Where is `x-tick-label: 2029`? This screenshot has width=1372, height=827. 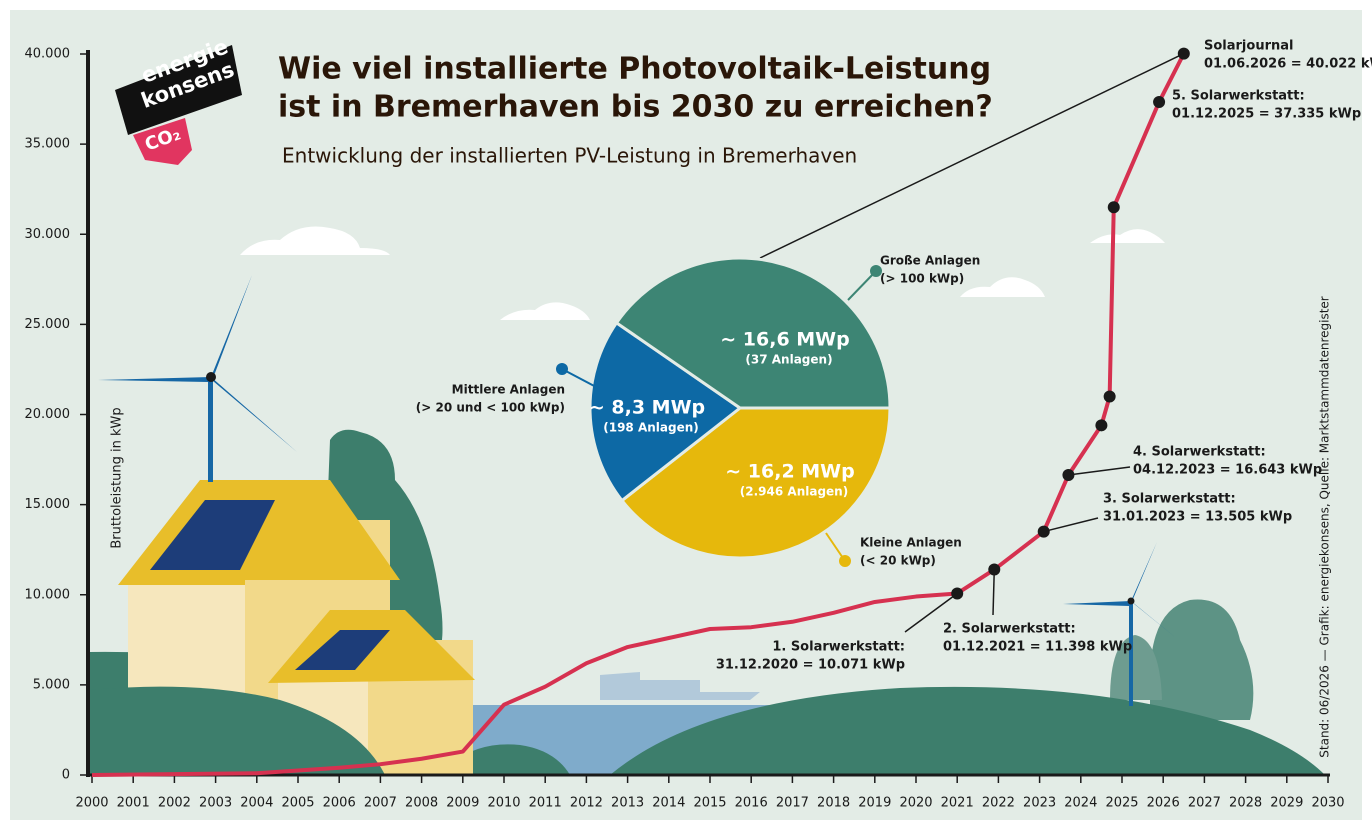
x-tick-label: 2029 is located at coordinates (1286, 803).